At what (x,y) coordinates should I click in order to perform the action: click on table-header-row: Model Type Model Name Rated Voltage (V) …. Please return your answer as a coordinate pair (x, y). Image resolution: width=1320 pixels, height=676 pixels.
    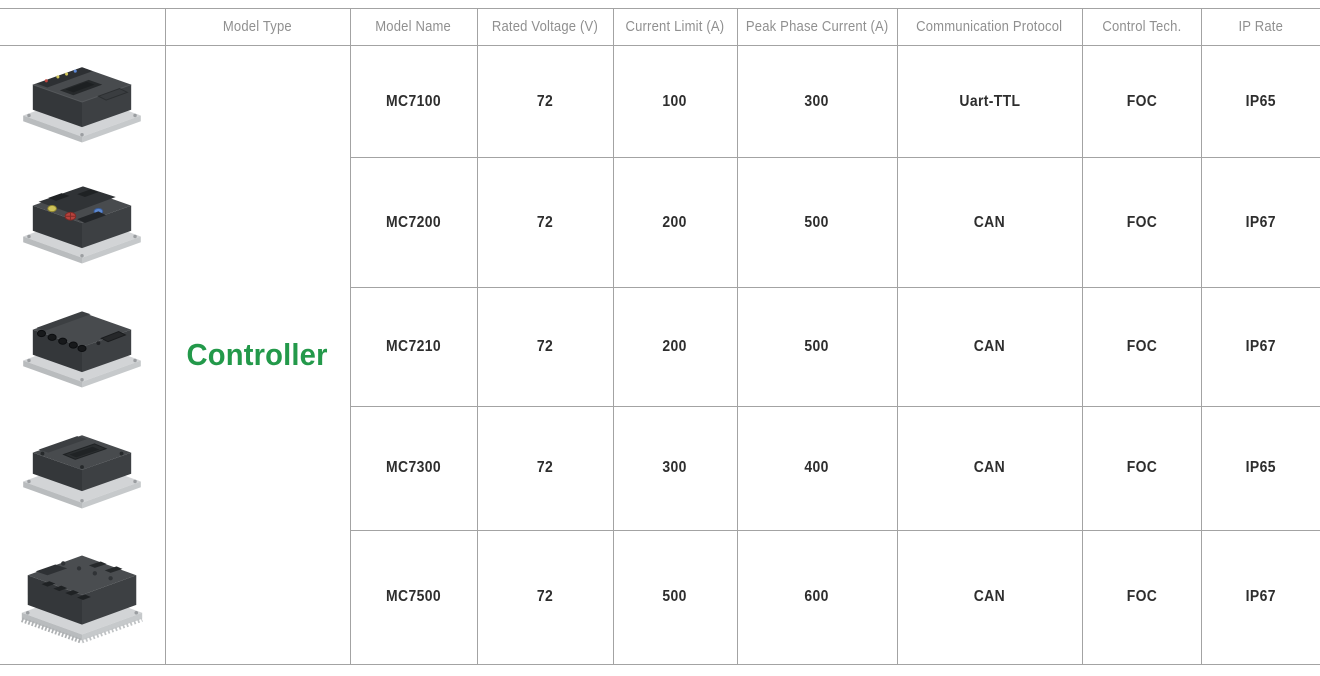
    Looking at the image, I should click on (660, 27).